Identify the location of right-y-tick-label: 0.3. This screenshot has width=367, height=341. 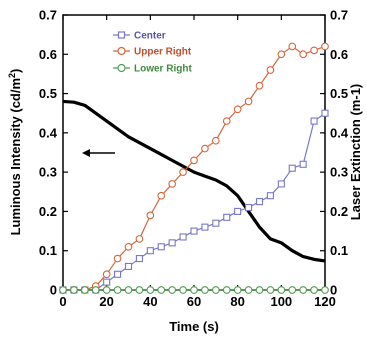
(339, 172).